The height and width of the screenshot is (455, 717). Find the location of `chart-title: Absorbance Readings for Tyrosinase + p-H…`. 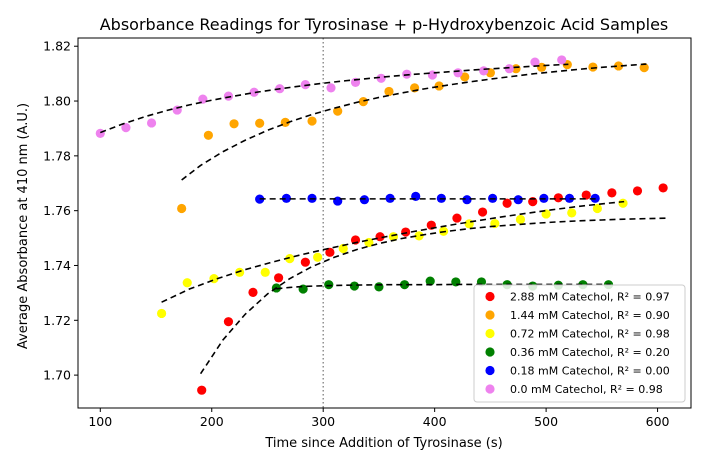

chart-title: Absorbance Readings for Tyrosinase + p-H… is located at coordinates (384, 24).